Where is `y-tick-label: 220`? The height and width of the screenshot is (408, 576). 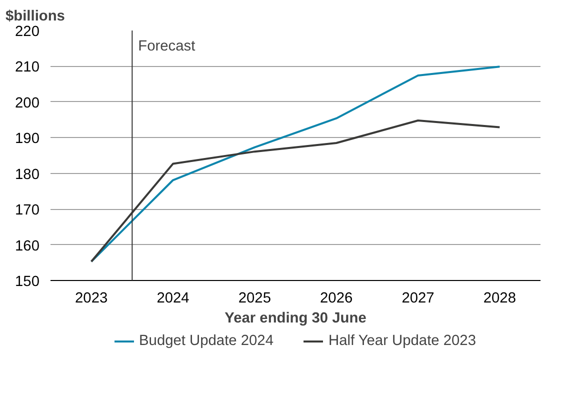 y-tick-label: 220 is located at coordinates (27, 32).